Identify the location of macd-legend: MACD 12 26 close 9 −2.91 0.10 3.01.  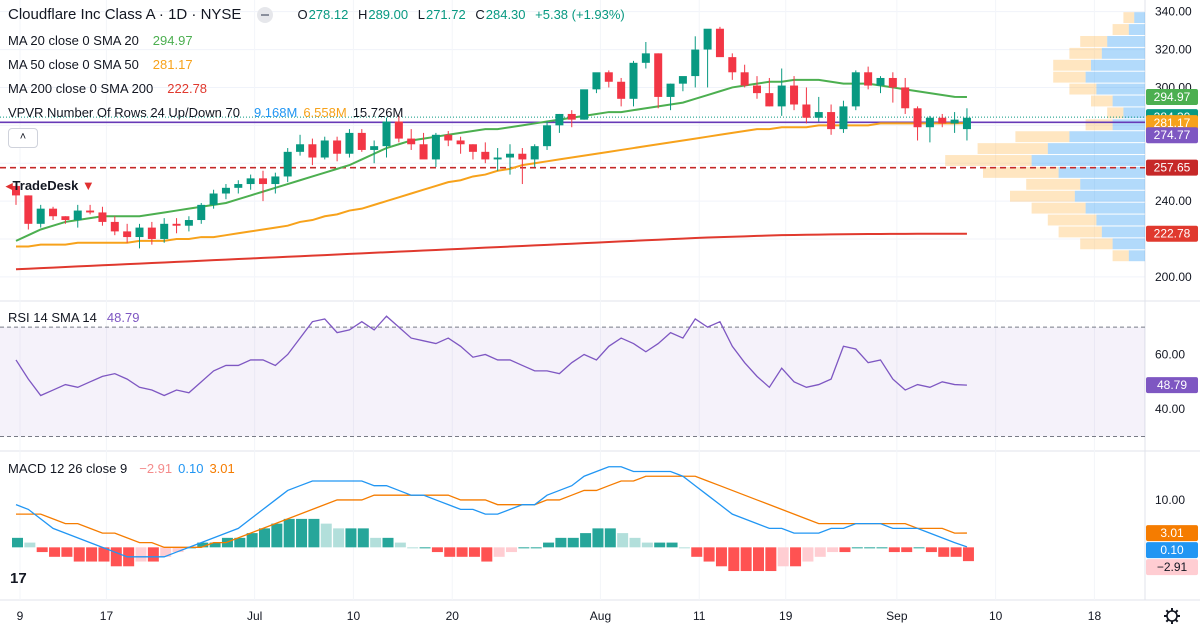
(121, 468).